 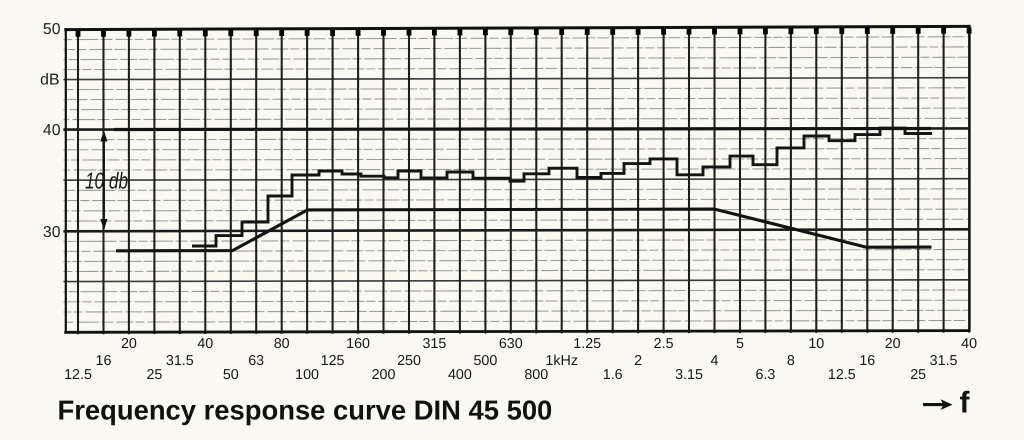 What do you see at coordinates (256, 361) in the screenshot?
I see `svg-text: 63` at bounding box center [256, 361].